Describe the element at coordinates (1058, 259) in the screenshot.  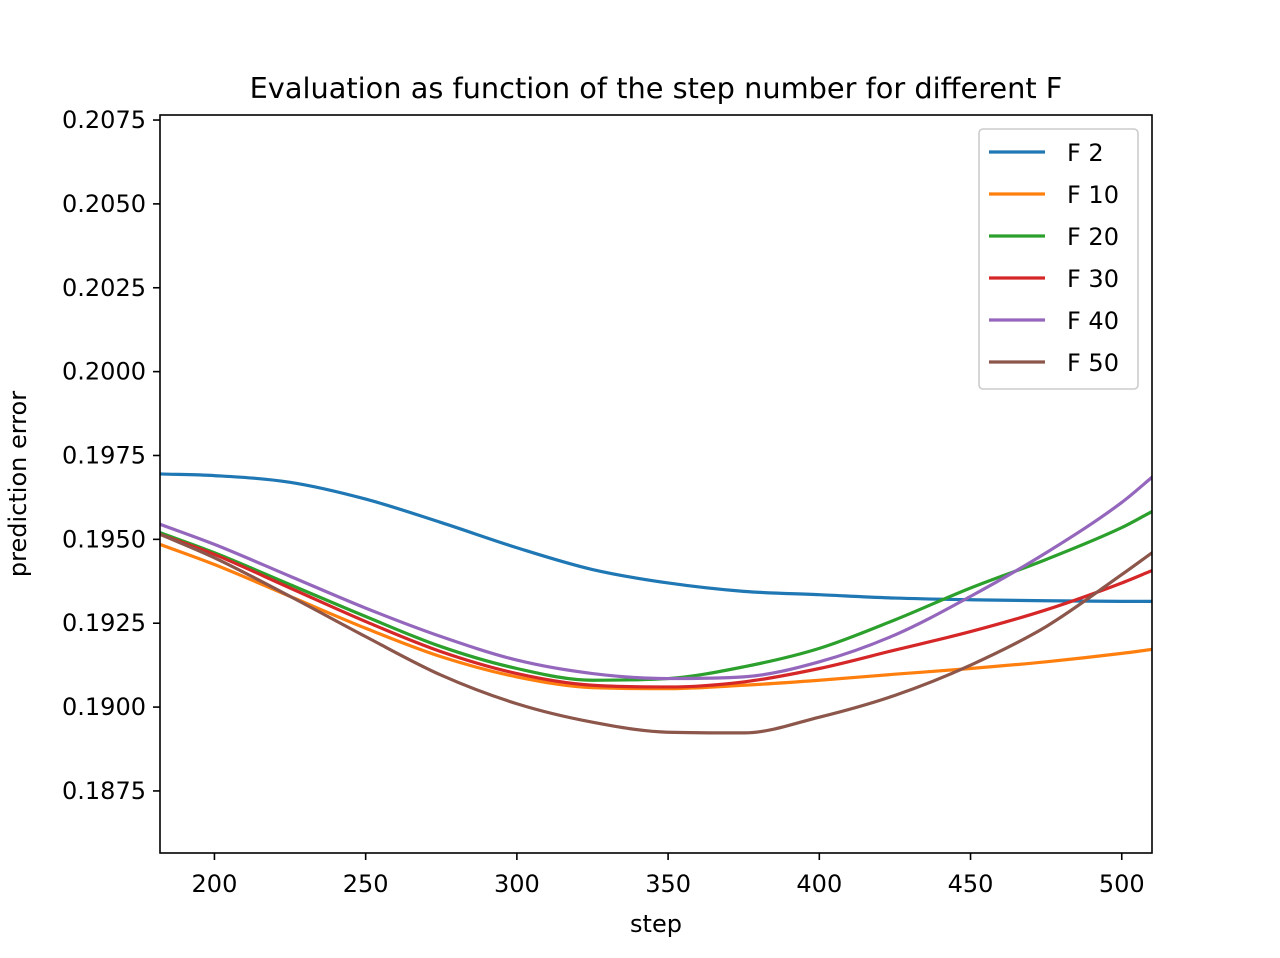
I see `legend: F 2 F 10 F 20 F 30 F 40 F 50` at that location.